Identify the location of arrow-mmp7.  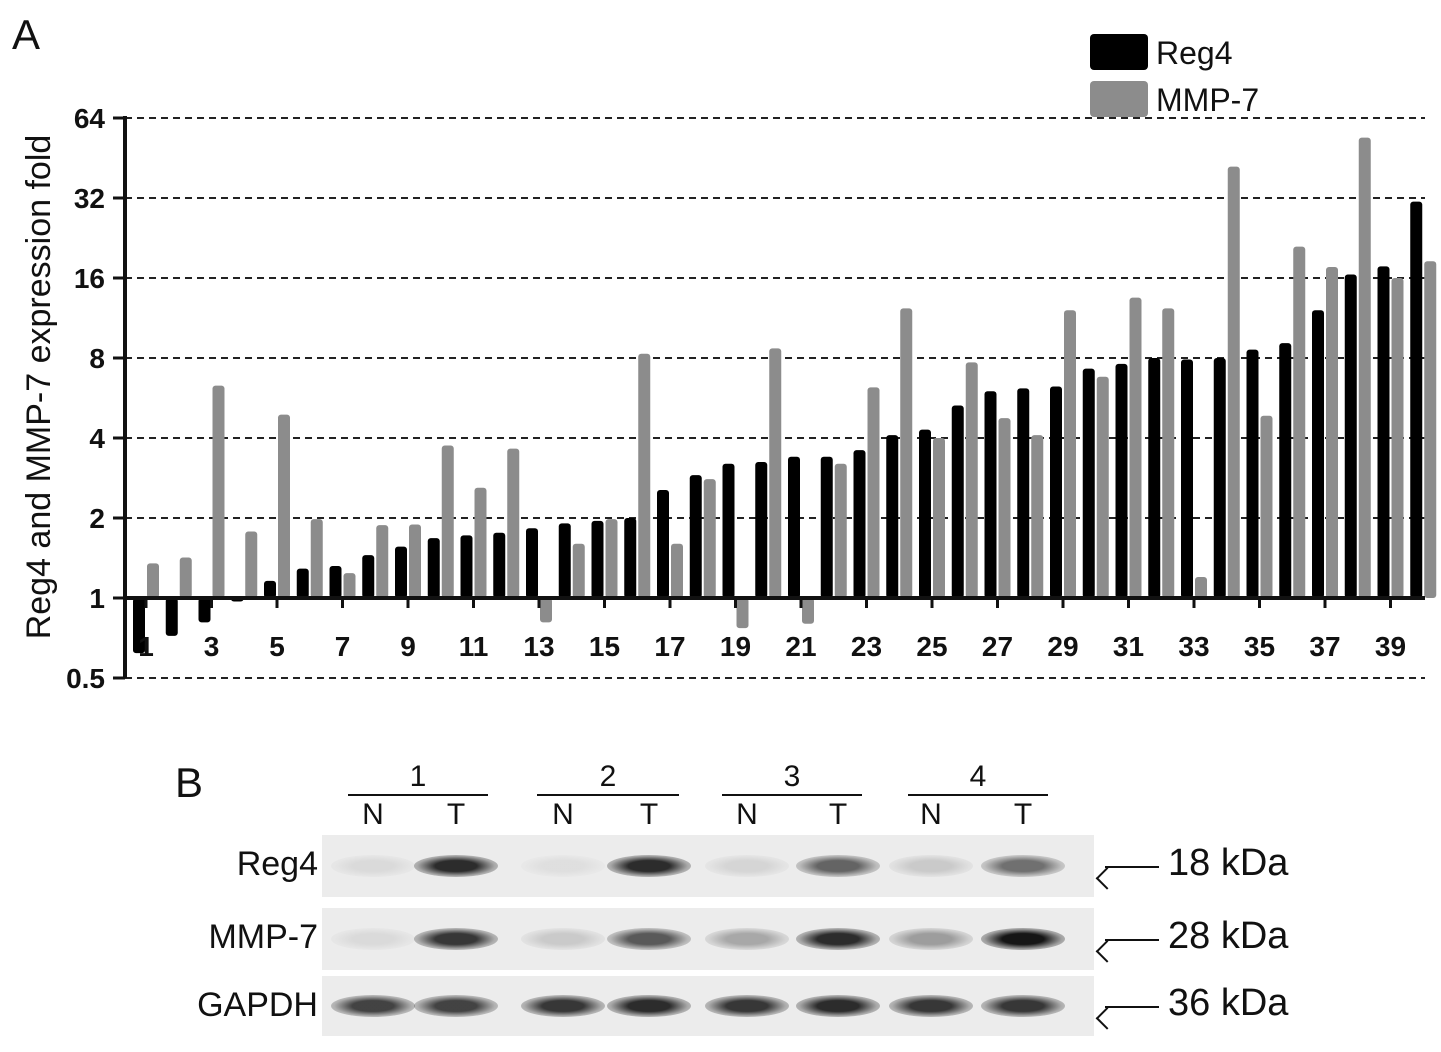
(1132, 940).